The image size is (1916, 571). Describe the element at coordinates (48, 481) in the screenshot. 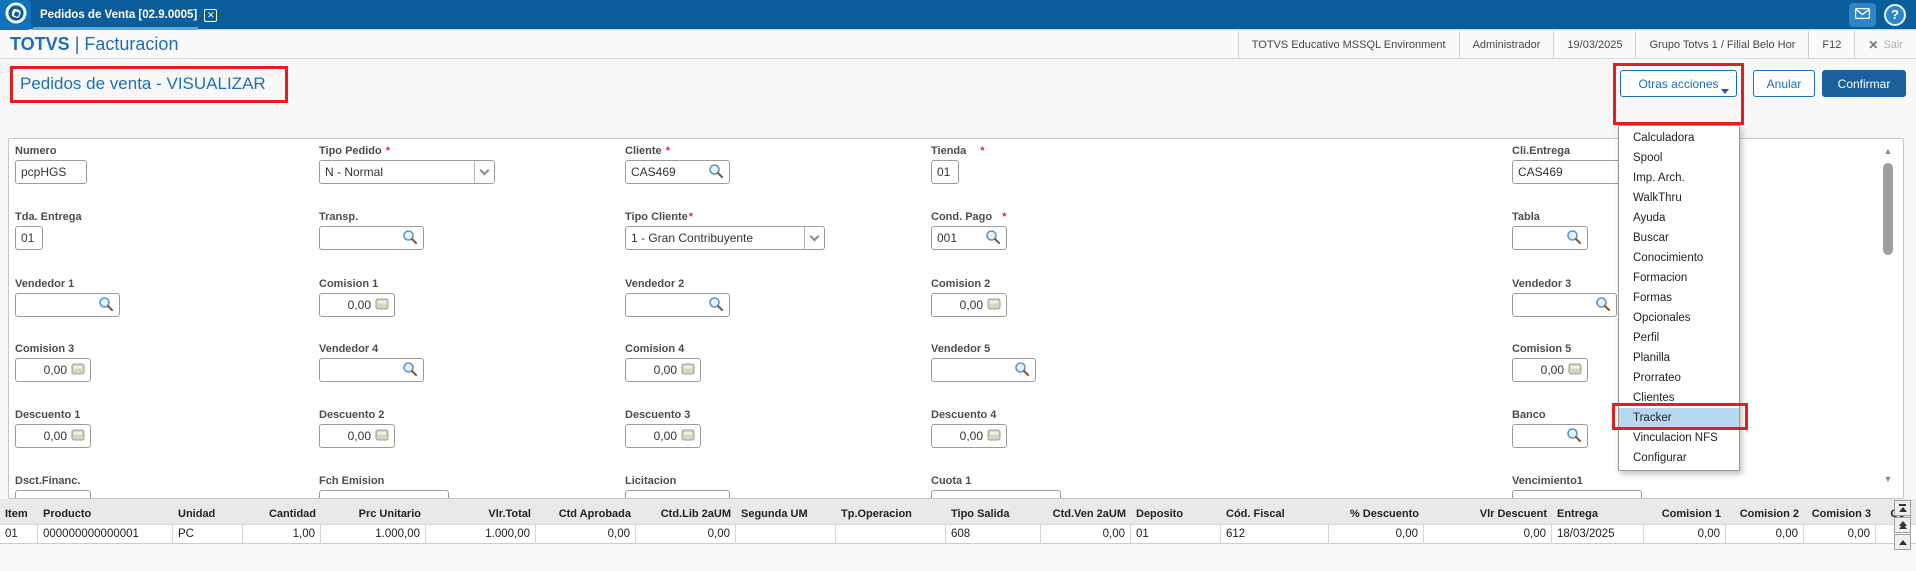

I see `field-label: Dsct.Financ.` at that location.